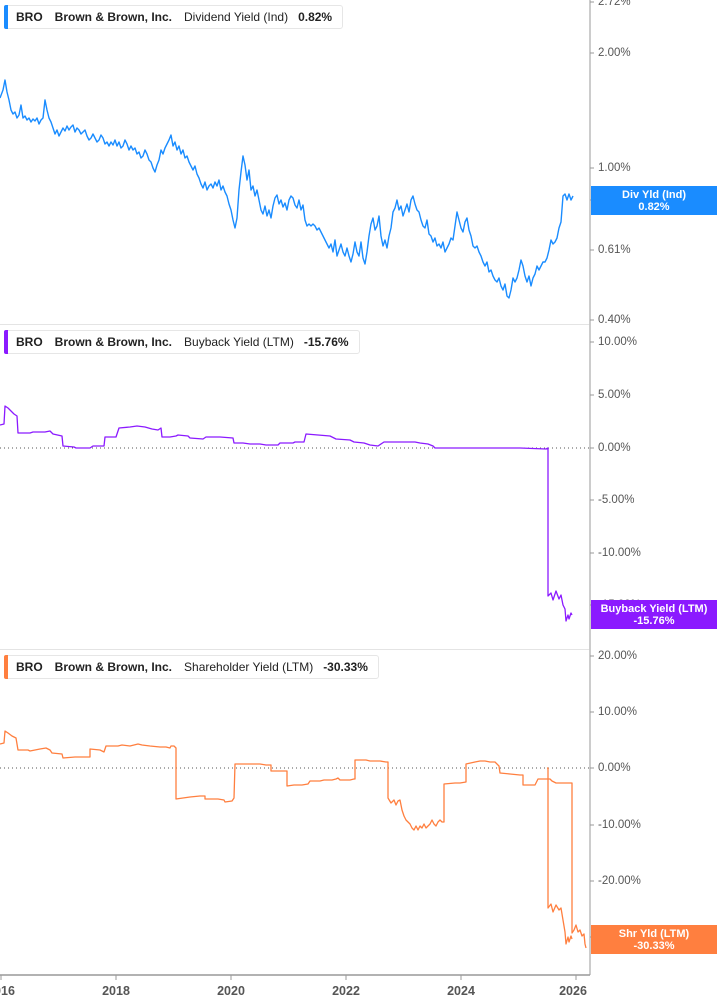 The image size is (717, 1005). What do you see at coordinates (249, 667) in the screenshot?
I see `legend-metric: Shareholder Yield (LTM)` at bounding box center [249, 667].